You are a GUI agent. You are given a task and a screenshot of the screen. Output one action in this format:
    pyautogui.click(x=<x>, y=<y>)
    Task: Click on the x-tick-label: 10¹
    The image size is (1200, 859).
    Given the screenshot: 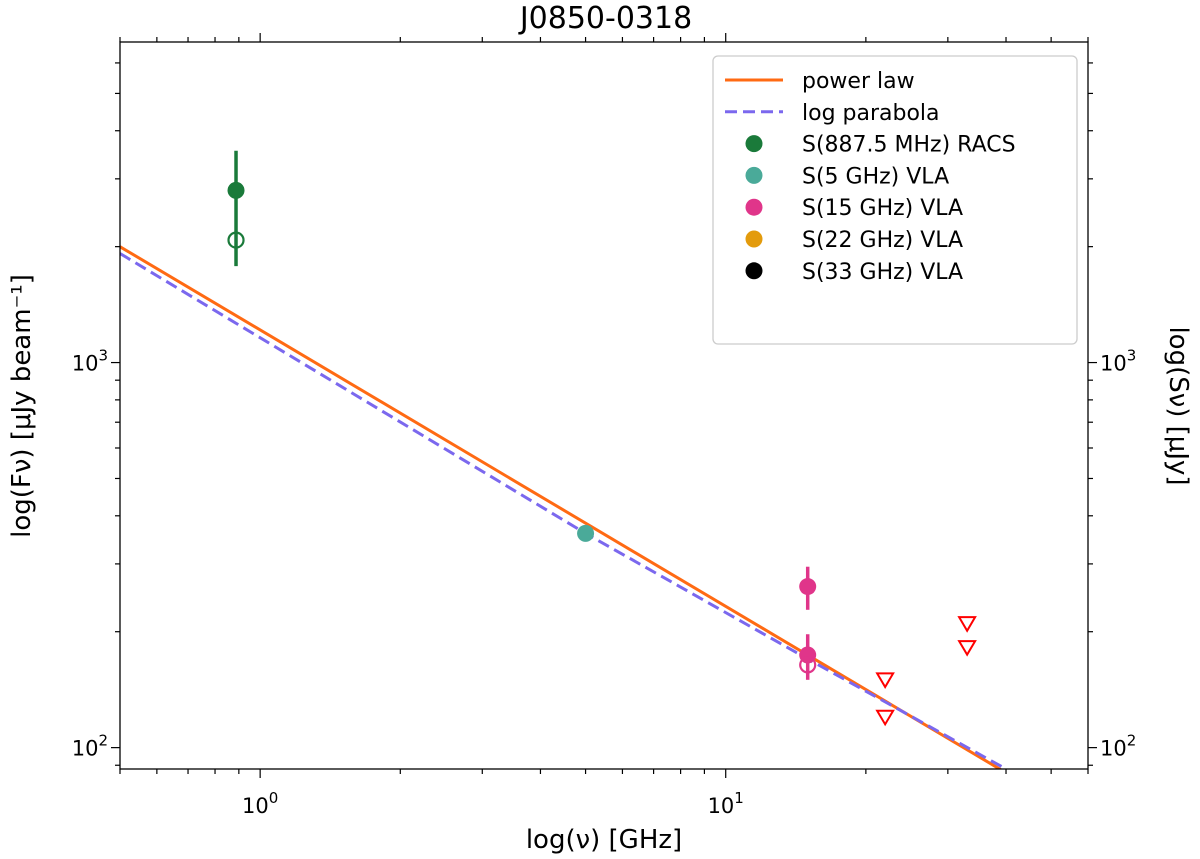 What is the action you would take?
    pyautogui.click(x=726, y=803)
    